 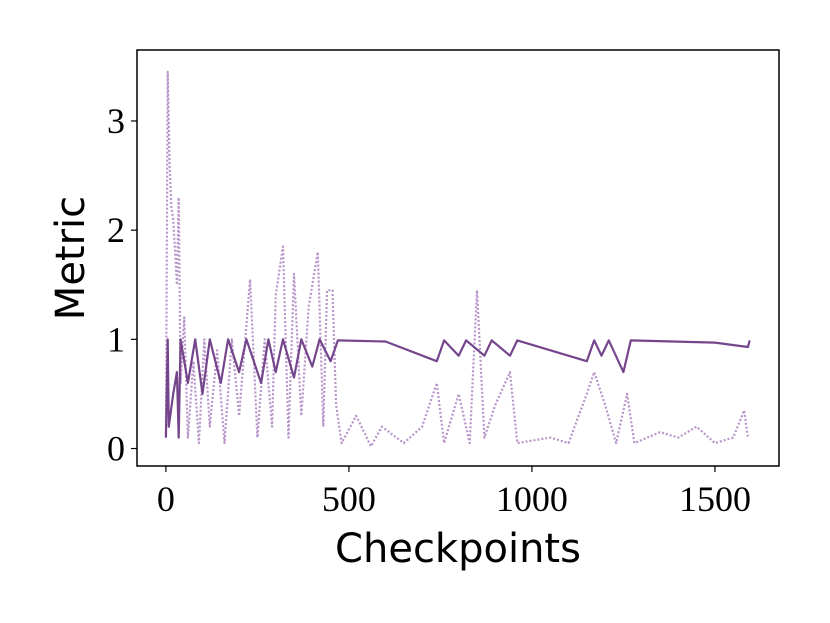 I want to click on y-tick-label: 3, so click(x=116, y=121).